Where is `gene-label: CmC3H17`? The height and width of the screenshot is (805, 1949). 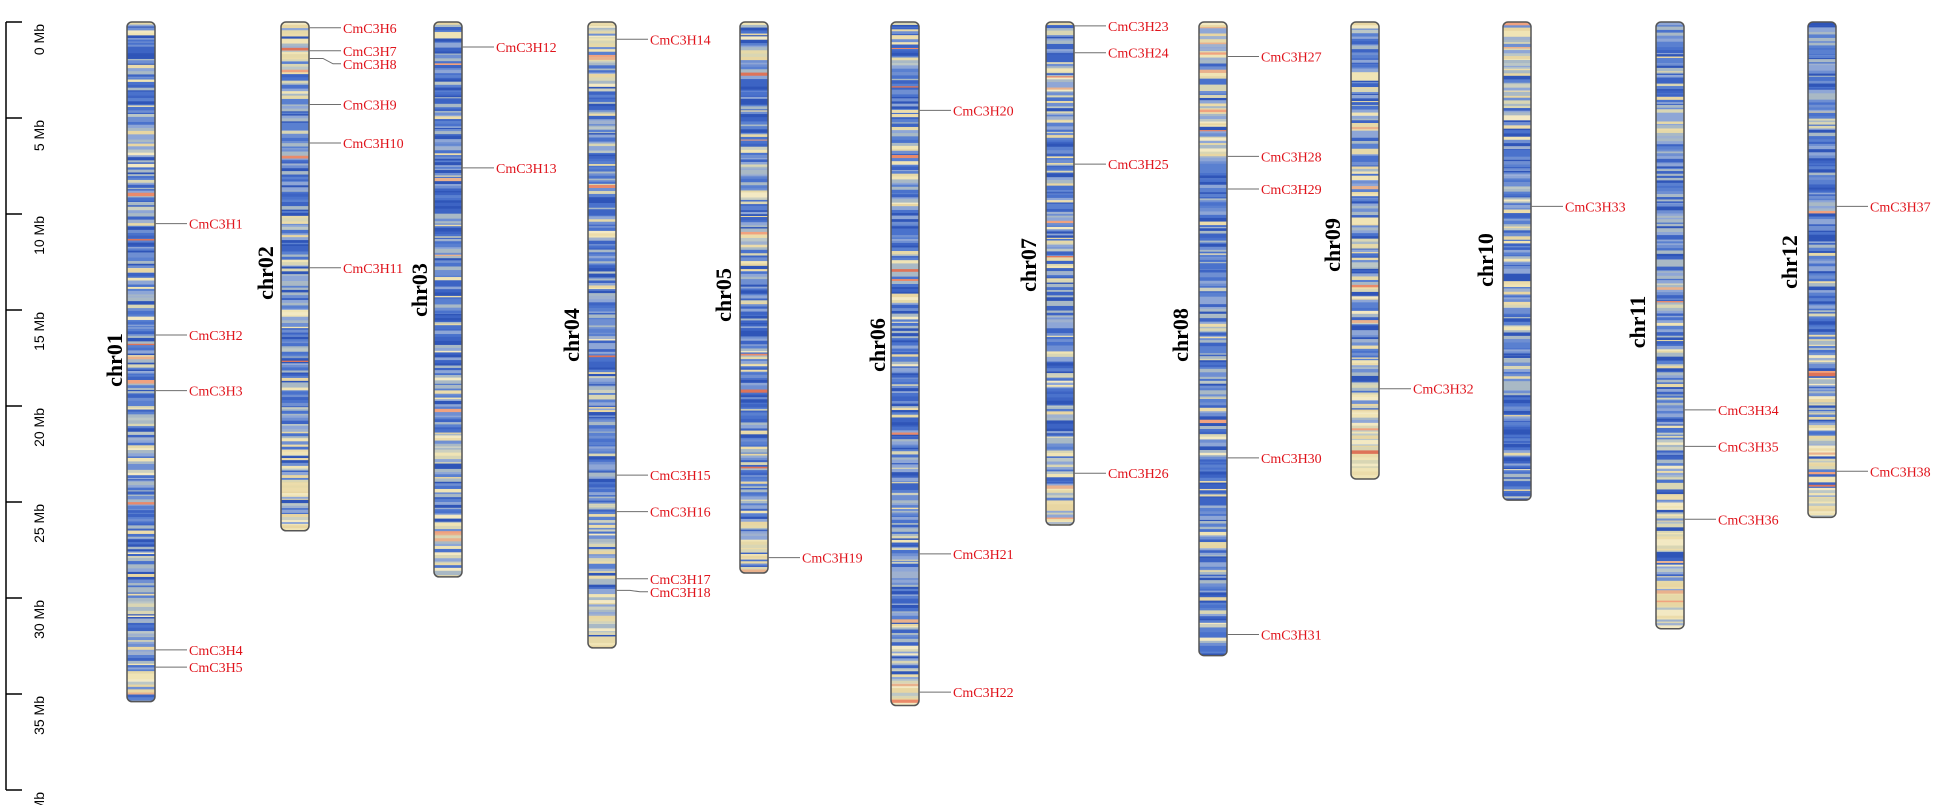
gene-label: CmC3H17 is located at coordinates (680, 580).